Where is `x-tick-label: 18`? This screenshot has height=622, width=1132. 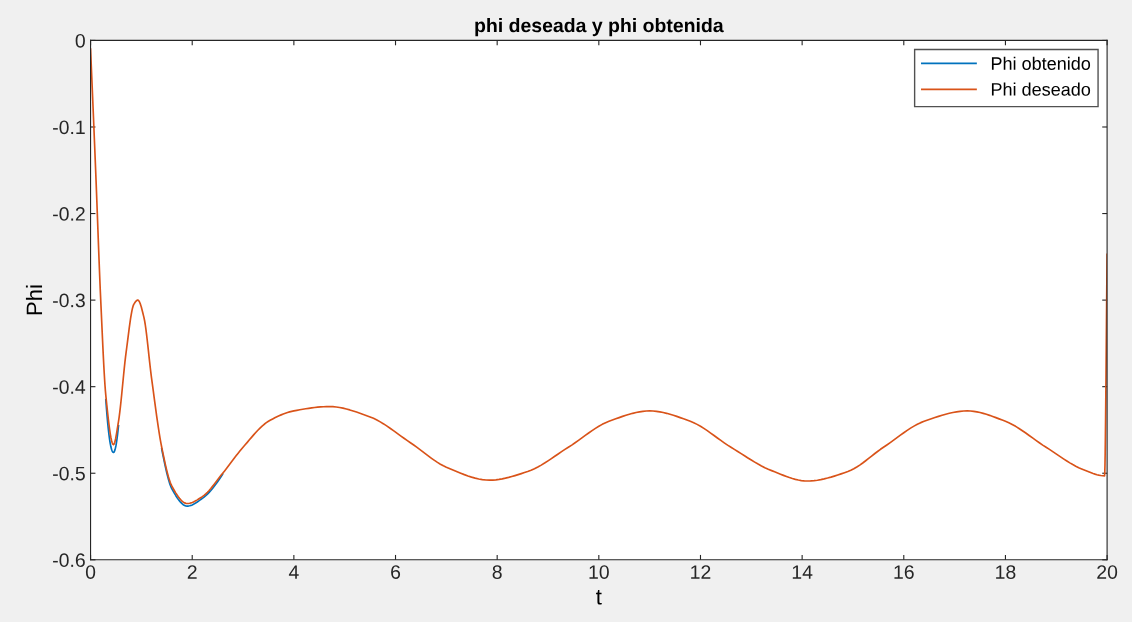 x-tick-label: 18 is located at coordinates (1006, 572).